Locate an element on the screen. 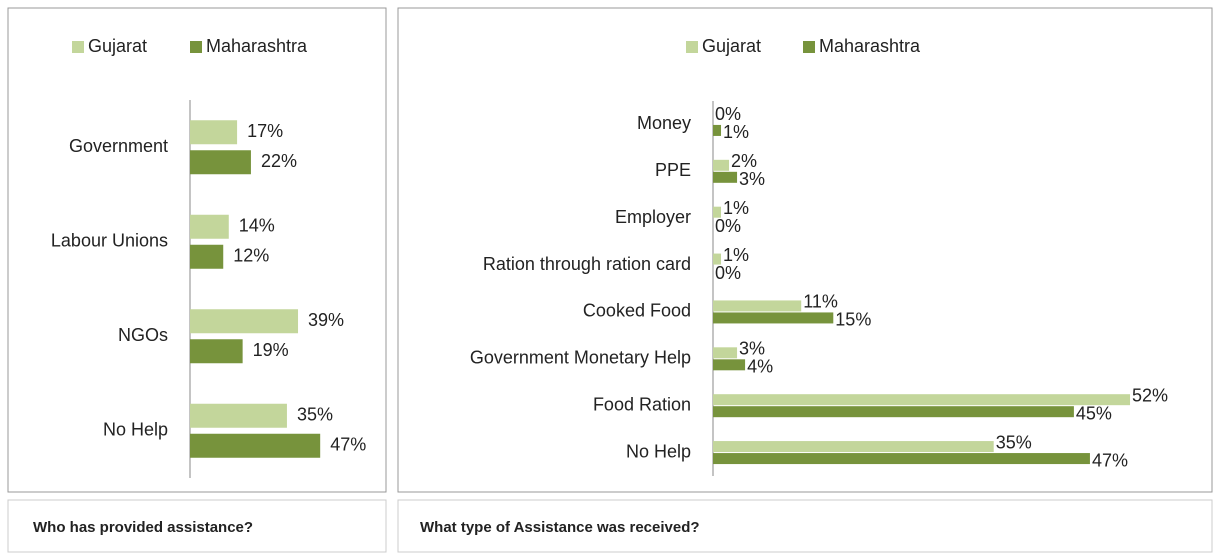 This screenshot has height=560, width=1220. value-label: 14% is located at coordinates (257, 226).